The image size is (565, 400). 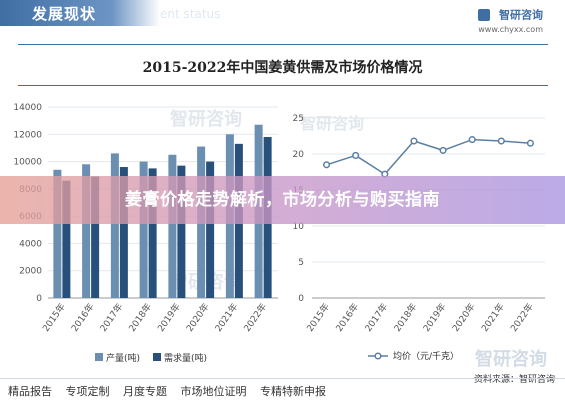 What do you see at coordinates (483, 14) in the screenshot?
I see `brand-logo-icon` at bounding box center [483, 14].